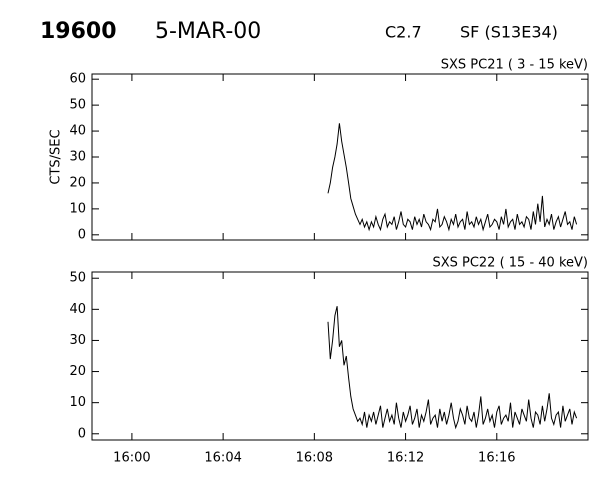 Image resolution: width=600 pixels, height=480 pixels. I want to click on flare-location: SF (S13E34), so click(509, 32).